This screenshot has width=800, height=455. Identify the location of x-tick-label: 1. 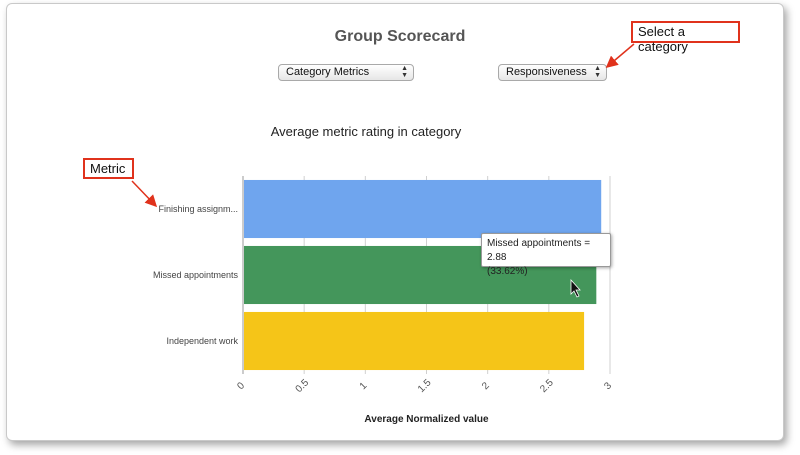
(364, 386).